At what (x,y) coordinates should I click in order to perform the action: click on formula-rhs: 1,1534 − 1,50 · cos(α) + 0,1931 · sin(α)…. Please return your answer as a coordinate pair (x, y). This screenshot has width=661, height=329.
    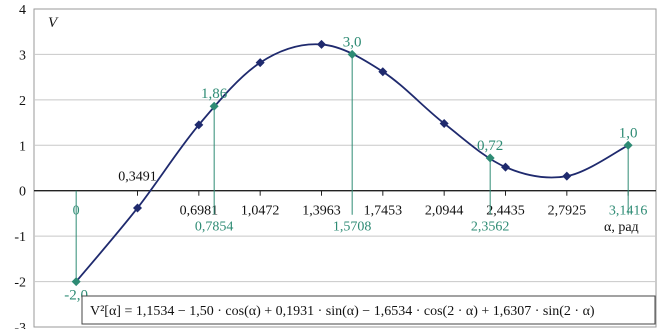
    Looking at the image, I should click on (365, 311).